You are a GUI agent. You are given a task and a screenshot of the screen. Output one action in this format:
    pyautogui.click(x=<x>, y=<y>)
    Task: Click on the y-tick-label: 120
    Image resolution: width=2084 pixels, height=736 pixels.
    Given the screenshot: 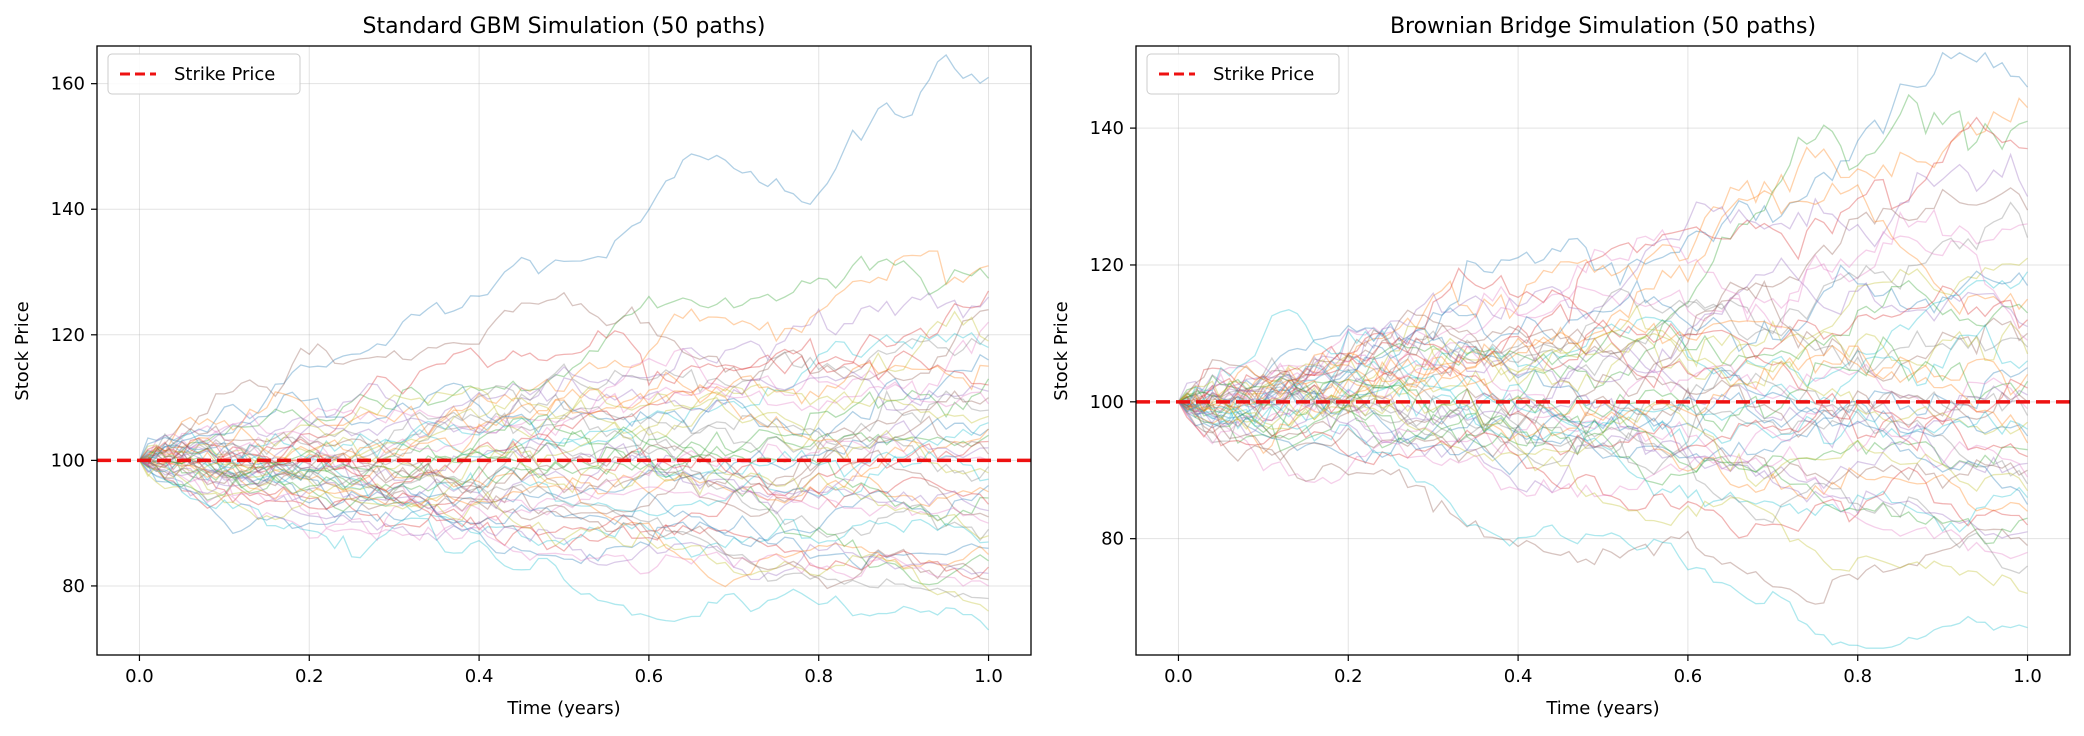 What is the action you would take?
    pyautogui.click(x=1107, y=265)
    